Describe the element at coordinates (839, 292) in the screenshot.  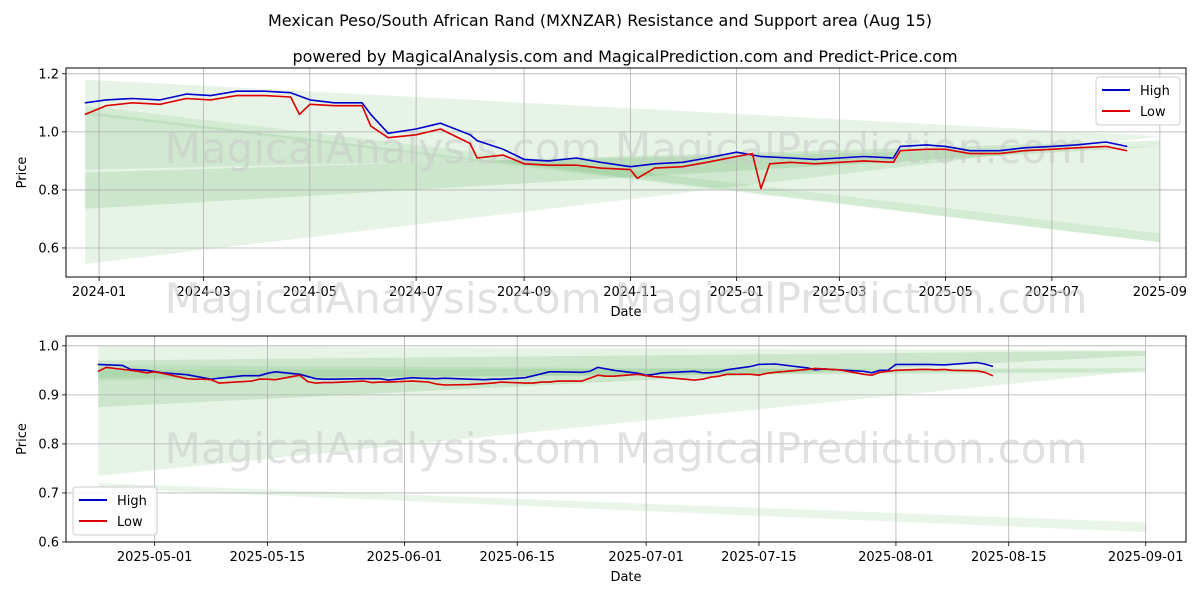
I see `x-tick-label: 2025-03` at that location.